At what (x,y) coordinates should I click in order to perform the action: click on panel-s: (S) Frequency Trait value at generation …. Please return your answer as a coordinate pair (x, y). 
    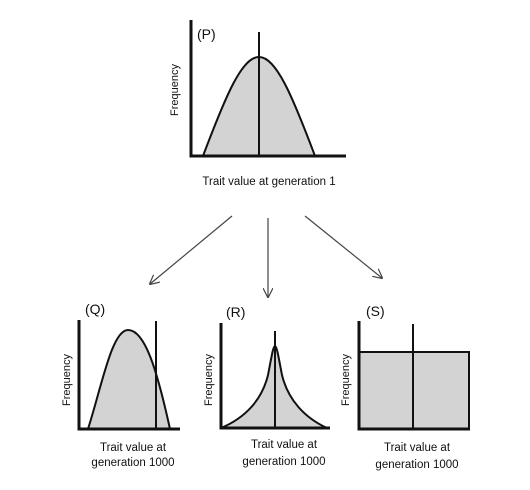
    Looking at the image, I should click on (405, 387).